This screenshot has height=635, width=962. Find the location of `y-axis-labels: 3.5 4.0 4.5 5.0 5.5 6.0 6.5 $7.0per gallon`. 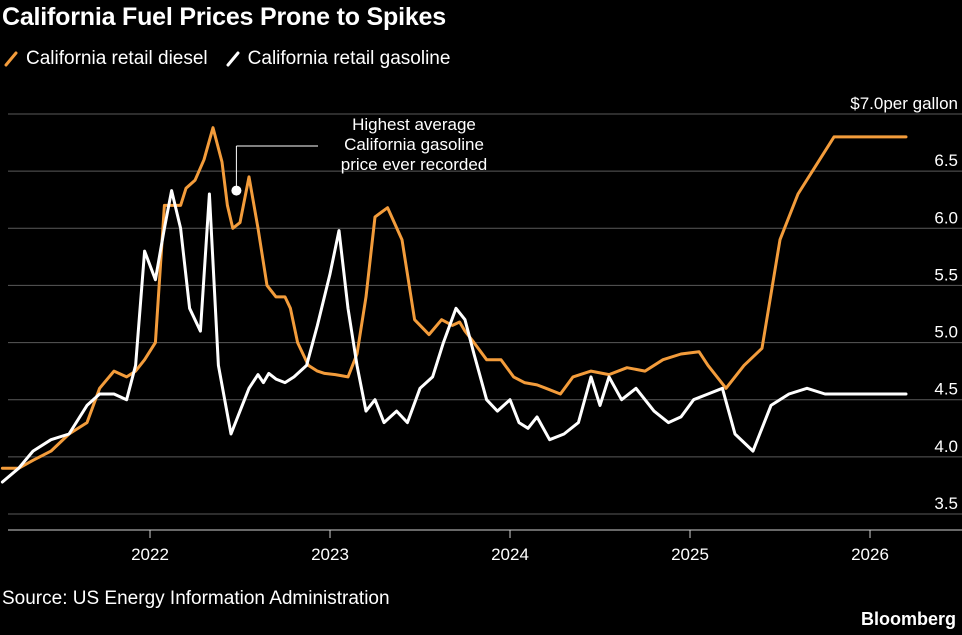

y-axis-labels: 3.5 4.0 4.5 5.0 5.5 6.0 6.5 $7.0per gallon is located at coordinates (904, 303).